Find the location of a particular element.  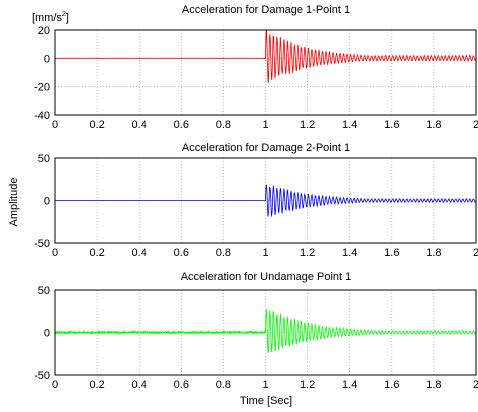

panel-2-x-tick-label: 0.2 is located at coordinates (96, 253).